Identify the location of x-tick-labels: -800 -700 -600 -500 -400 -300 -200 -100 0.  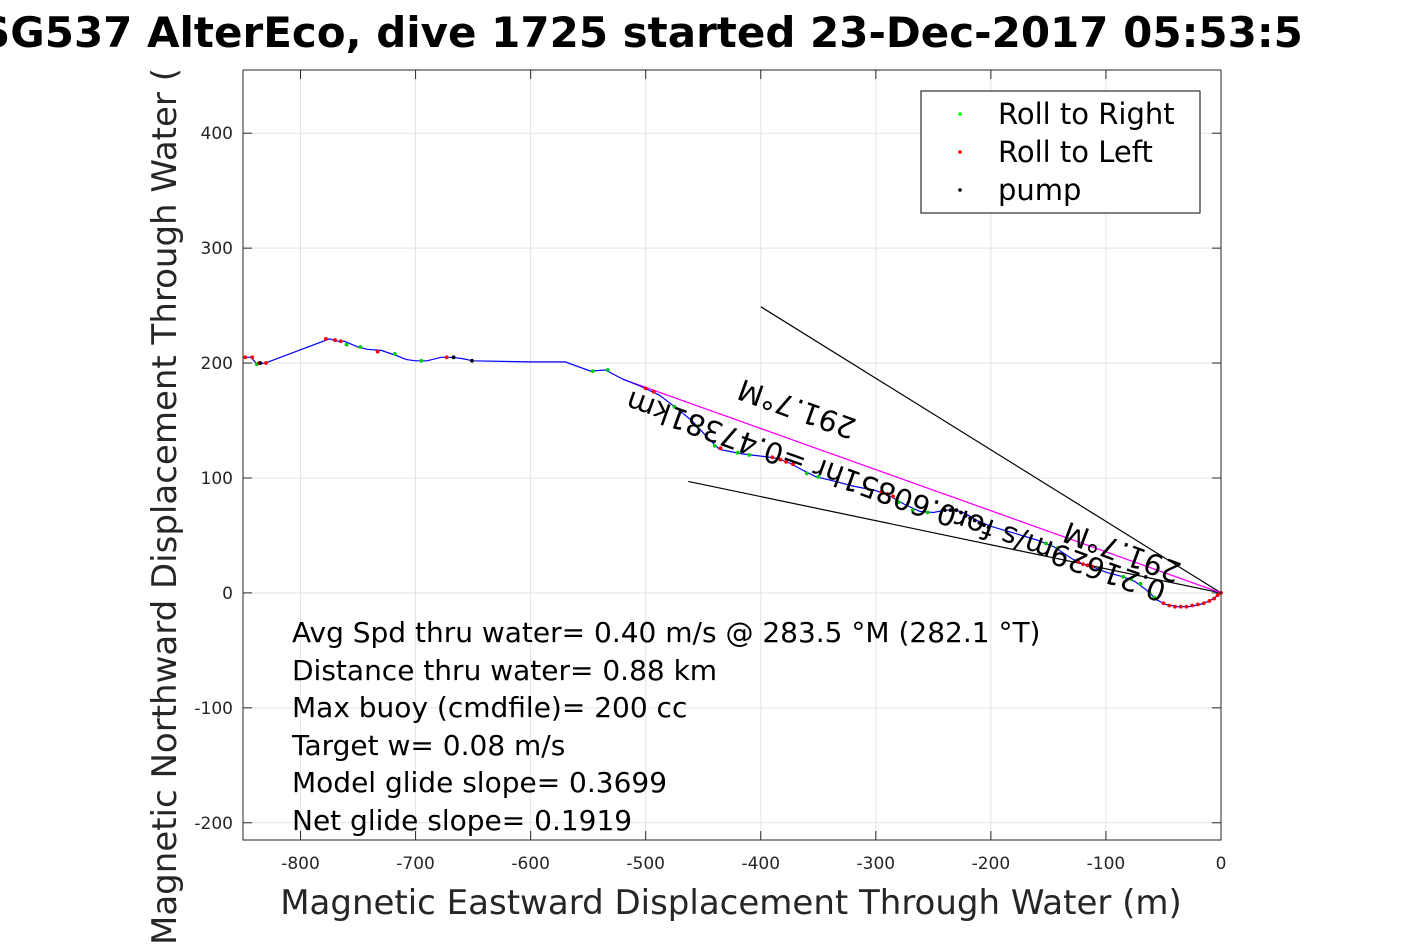
(753, 864).